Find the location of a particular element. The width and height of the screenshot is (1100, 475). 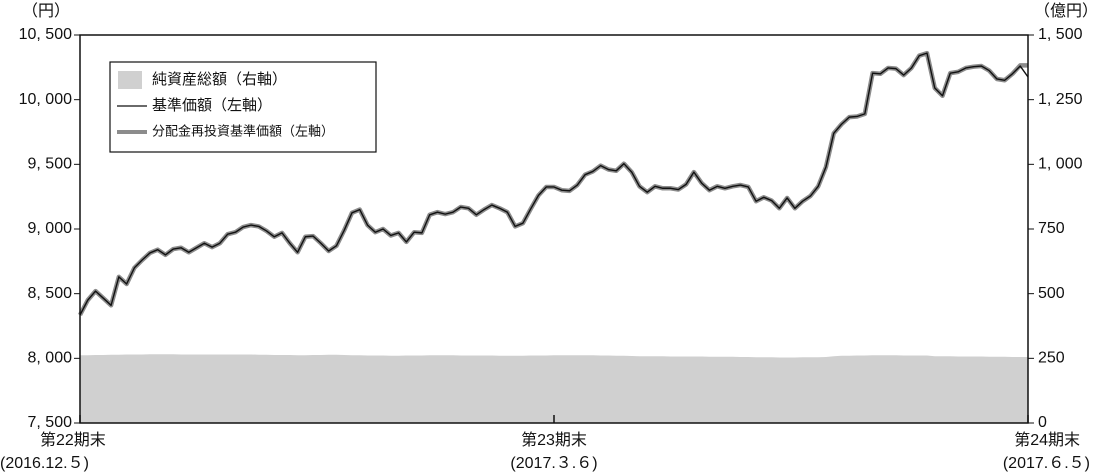

x-tick-label: 第22期末 is located at coordinates (73, 440).